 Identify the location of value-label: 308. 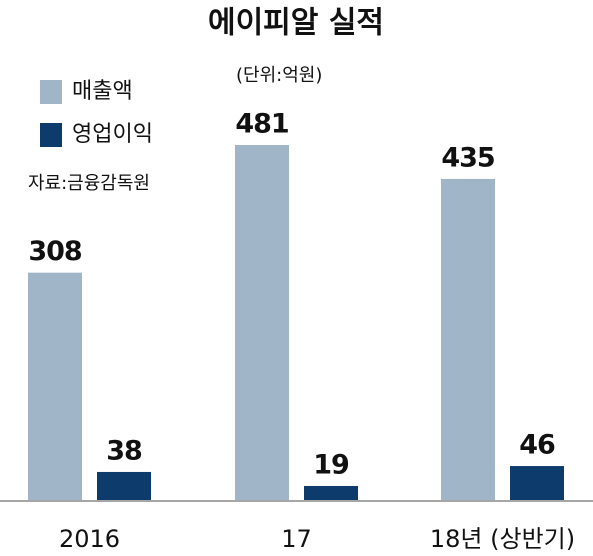
(55, 251).